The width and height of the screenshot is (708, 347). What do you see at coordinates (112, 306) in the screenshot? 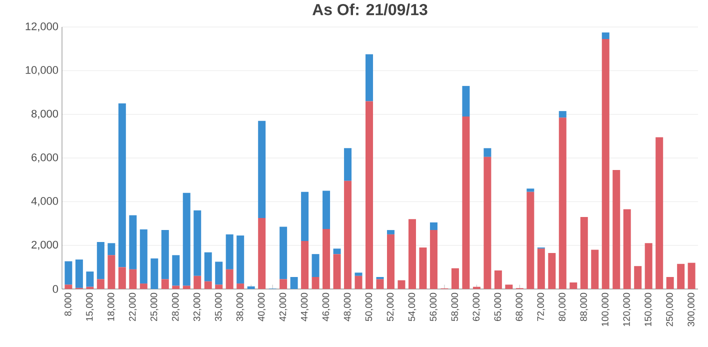
I see `x-tick-label: 18,000` at bounding box center [112, 306].